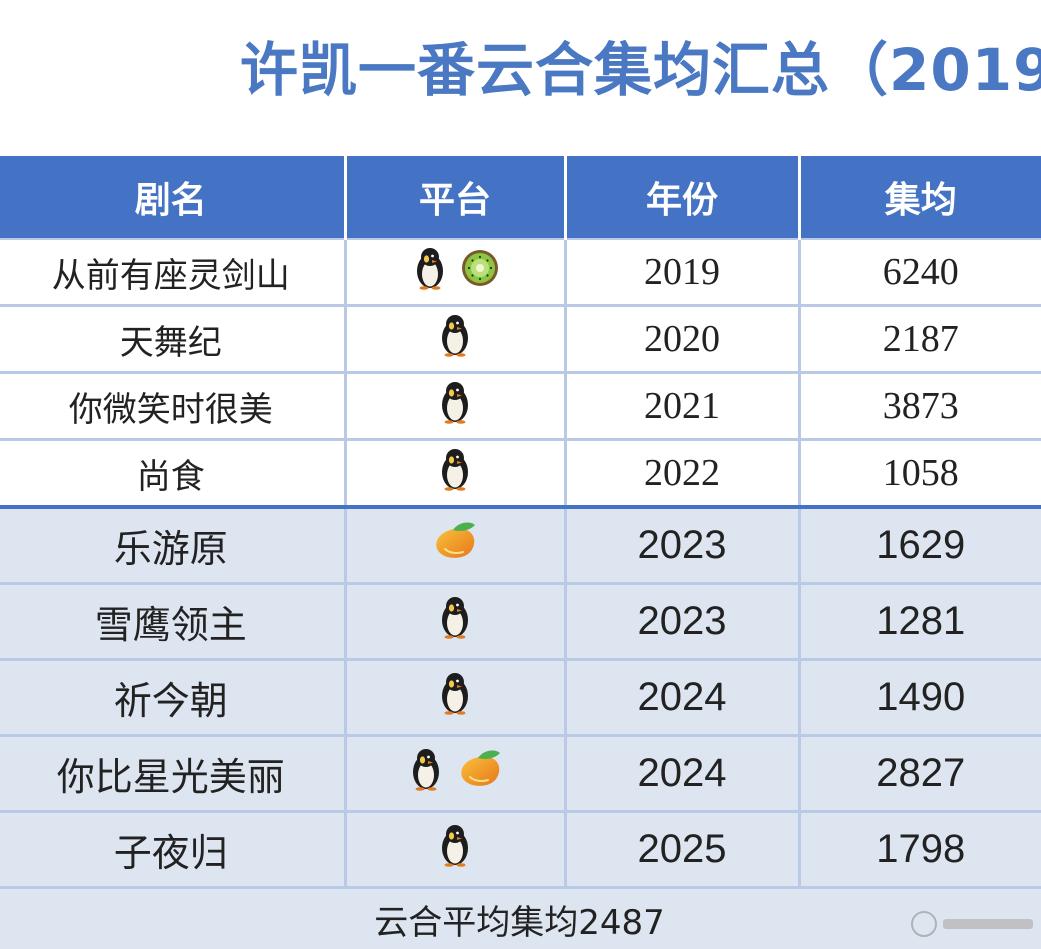  Describe the element at coordinates (683, 198) in the screenshot. I see `header-year: 年份` at that location.